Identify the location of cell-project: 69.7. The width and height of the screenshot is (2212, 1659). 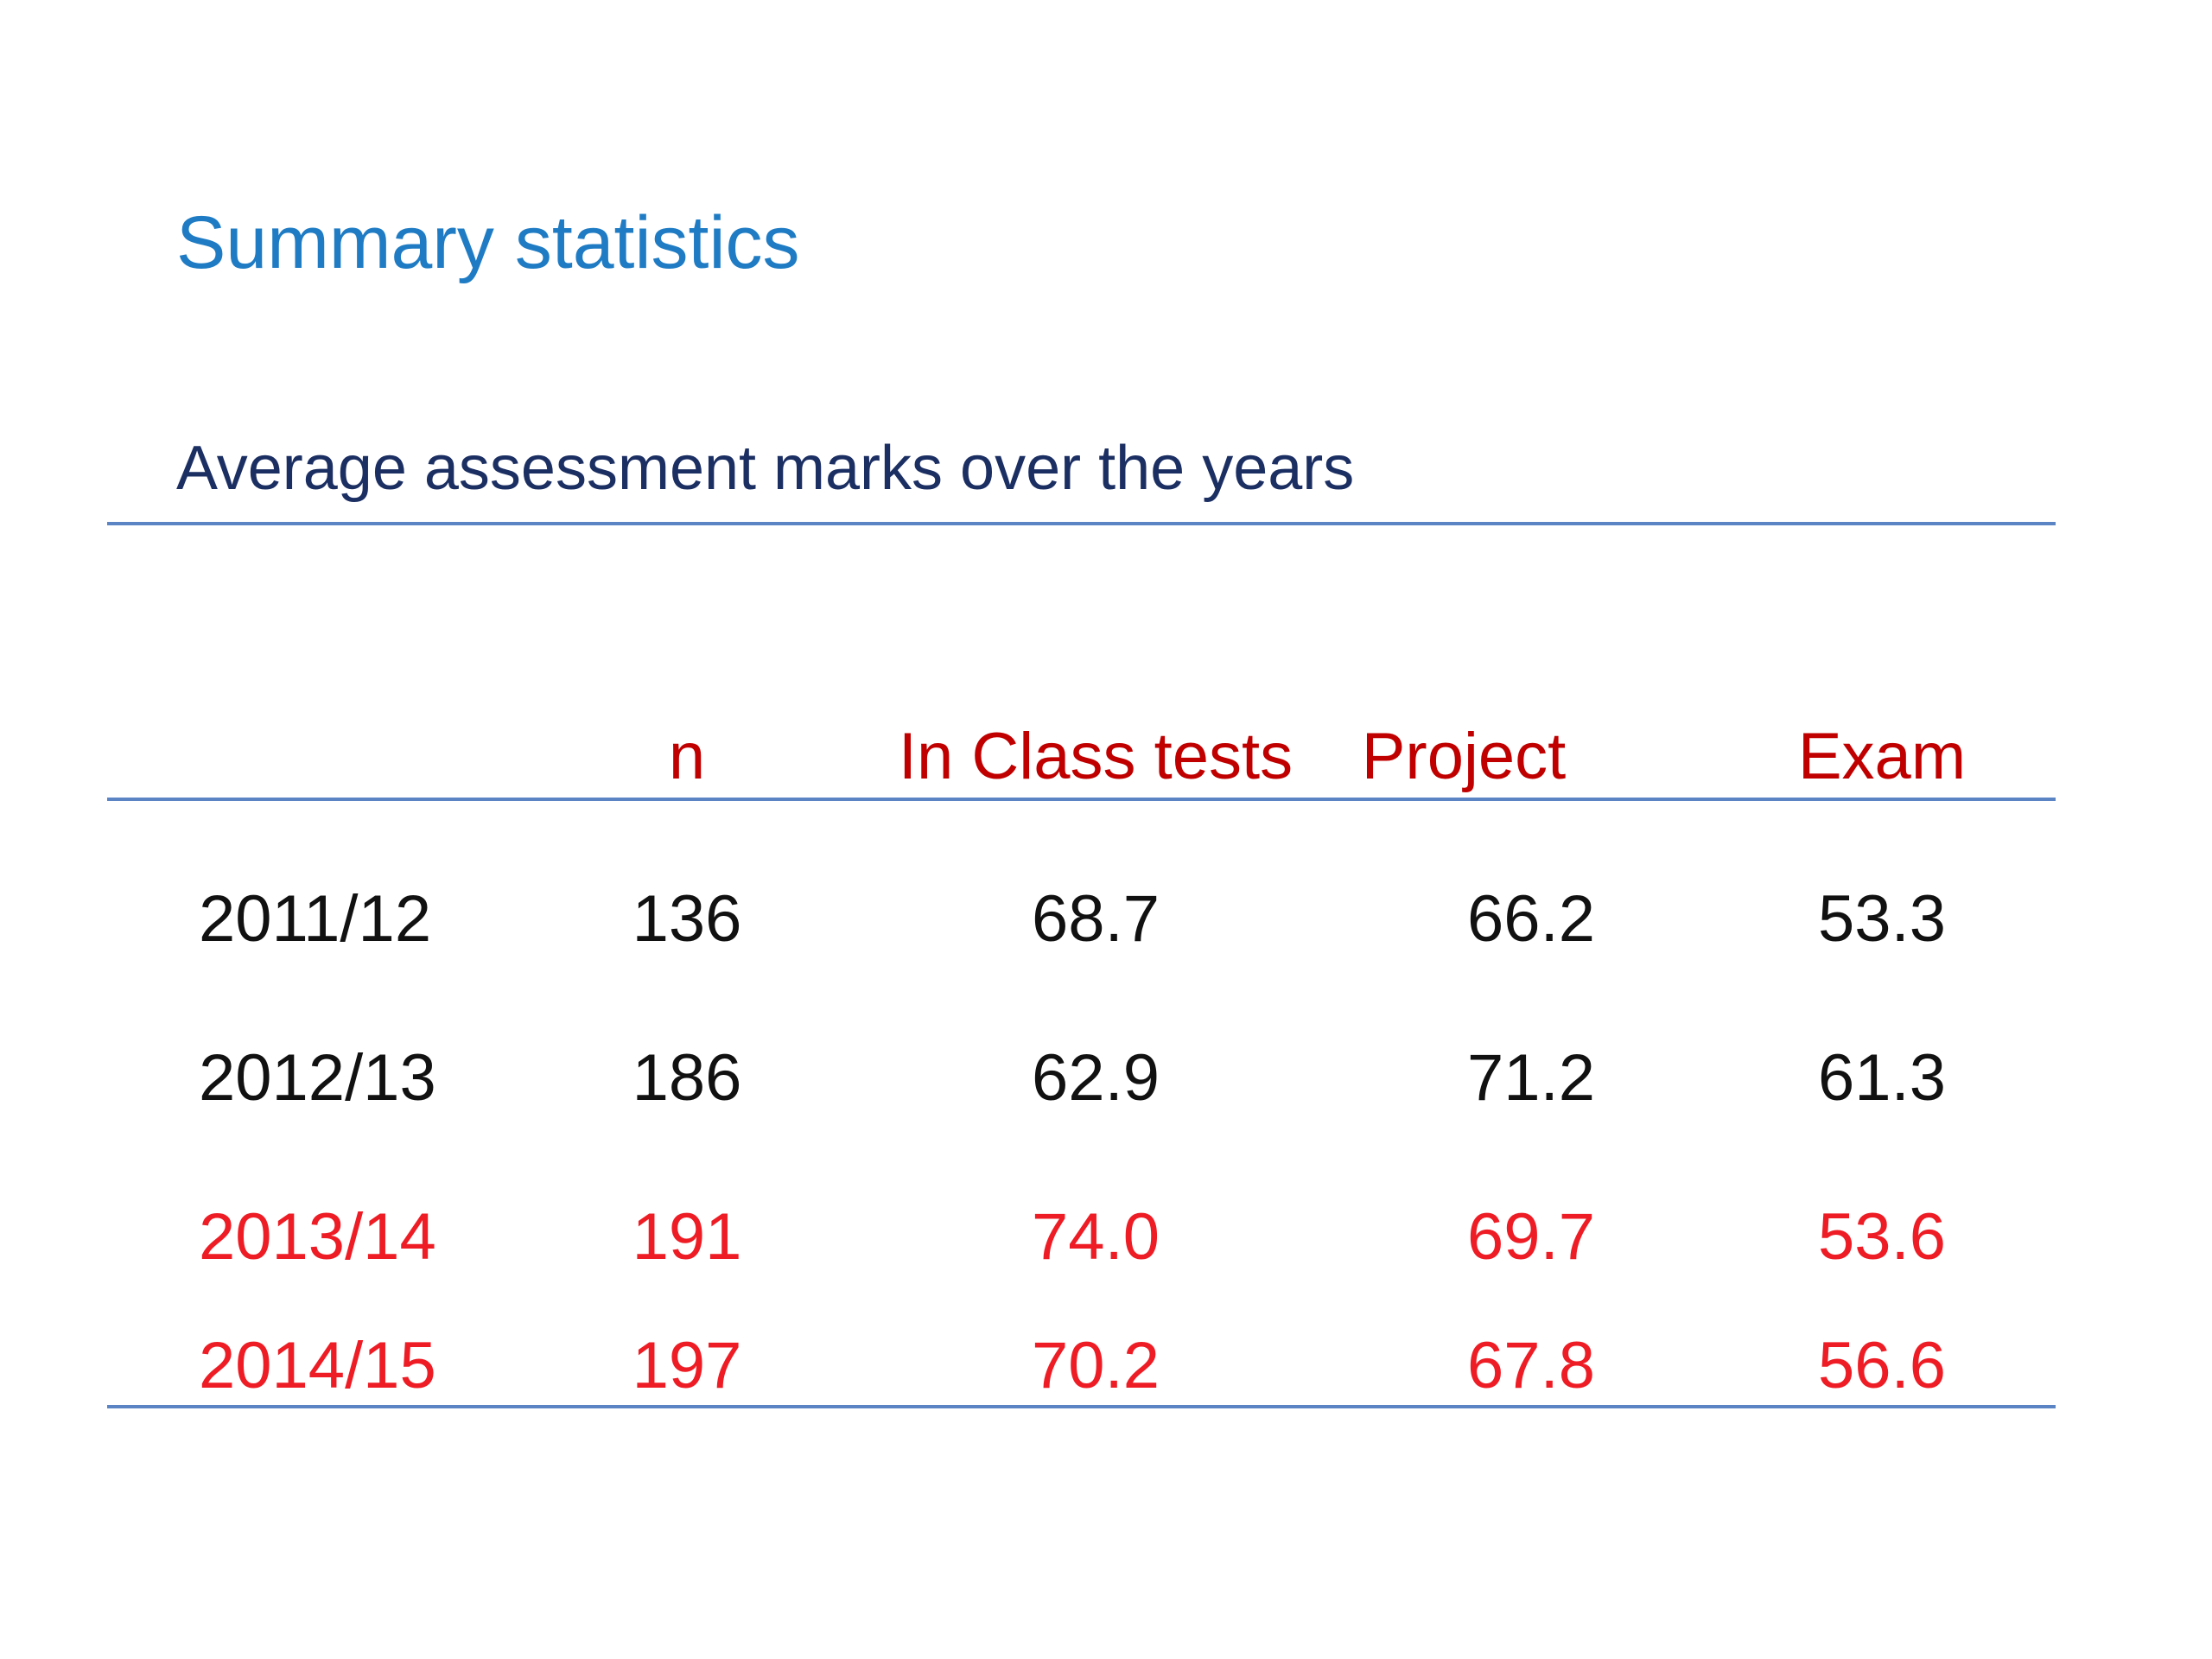
(1531, 1237).